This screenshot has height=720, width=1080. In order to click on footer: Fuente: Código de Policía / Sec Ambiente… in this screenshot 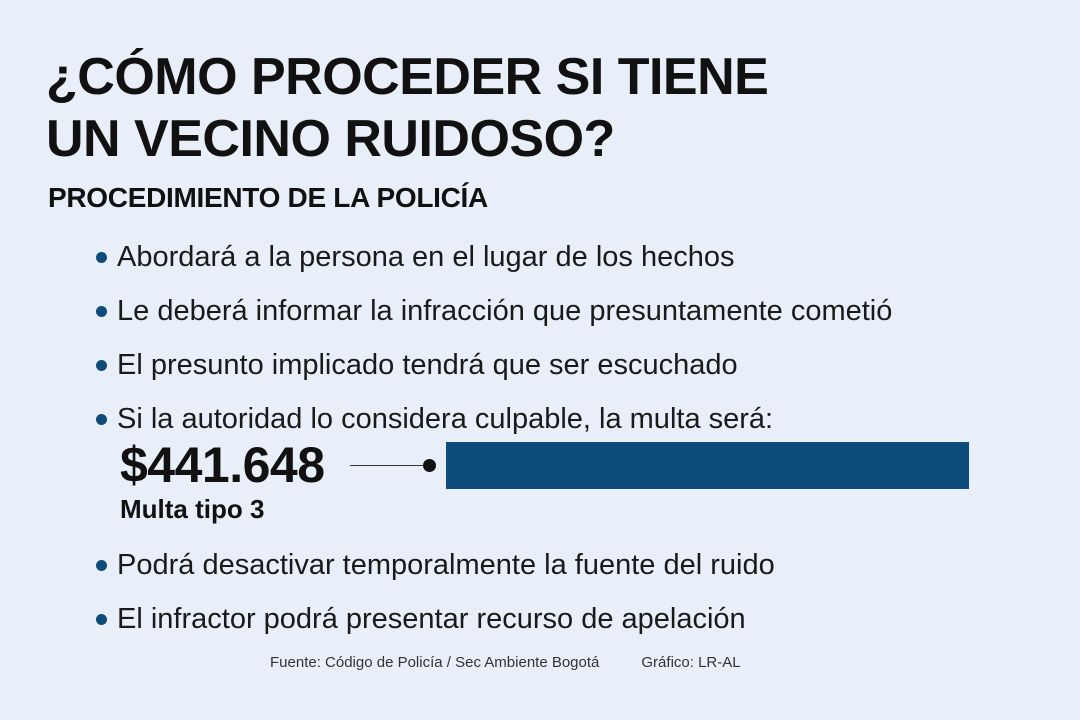, I will do `click(505, 662)`.